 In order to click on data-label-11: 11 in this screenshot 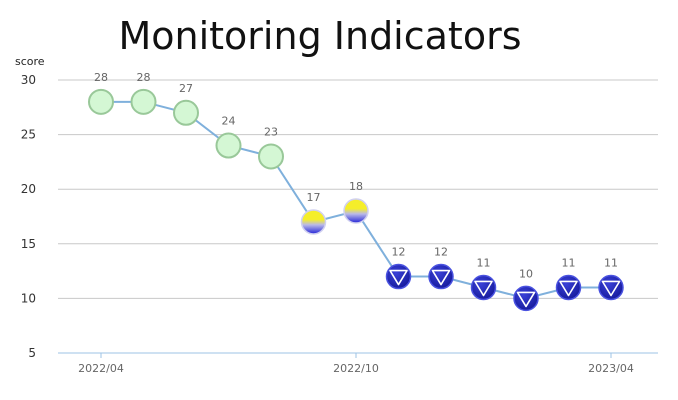, I will do `click(569, 262)`.